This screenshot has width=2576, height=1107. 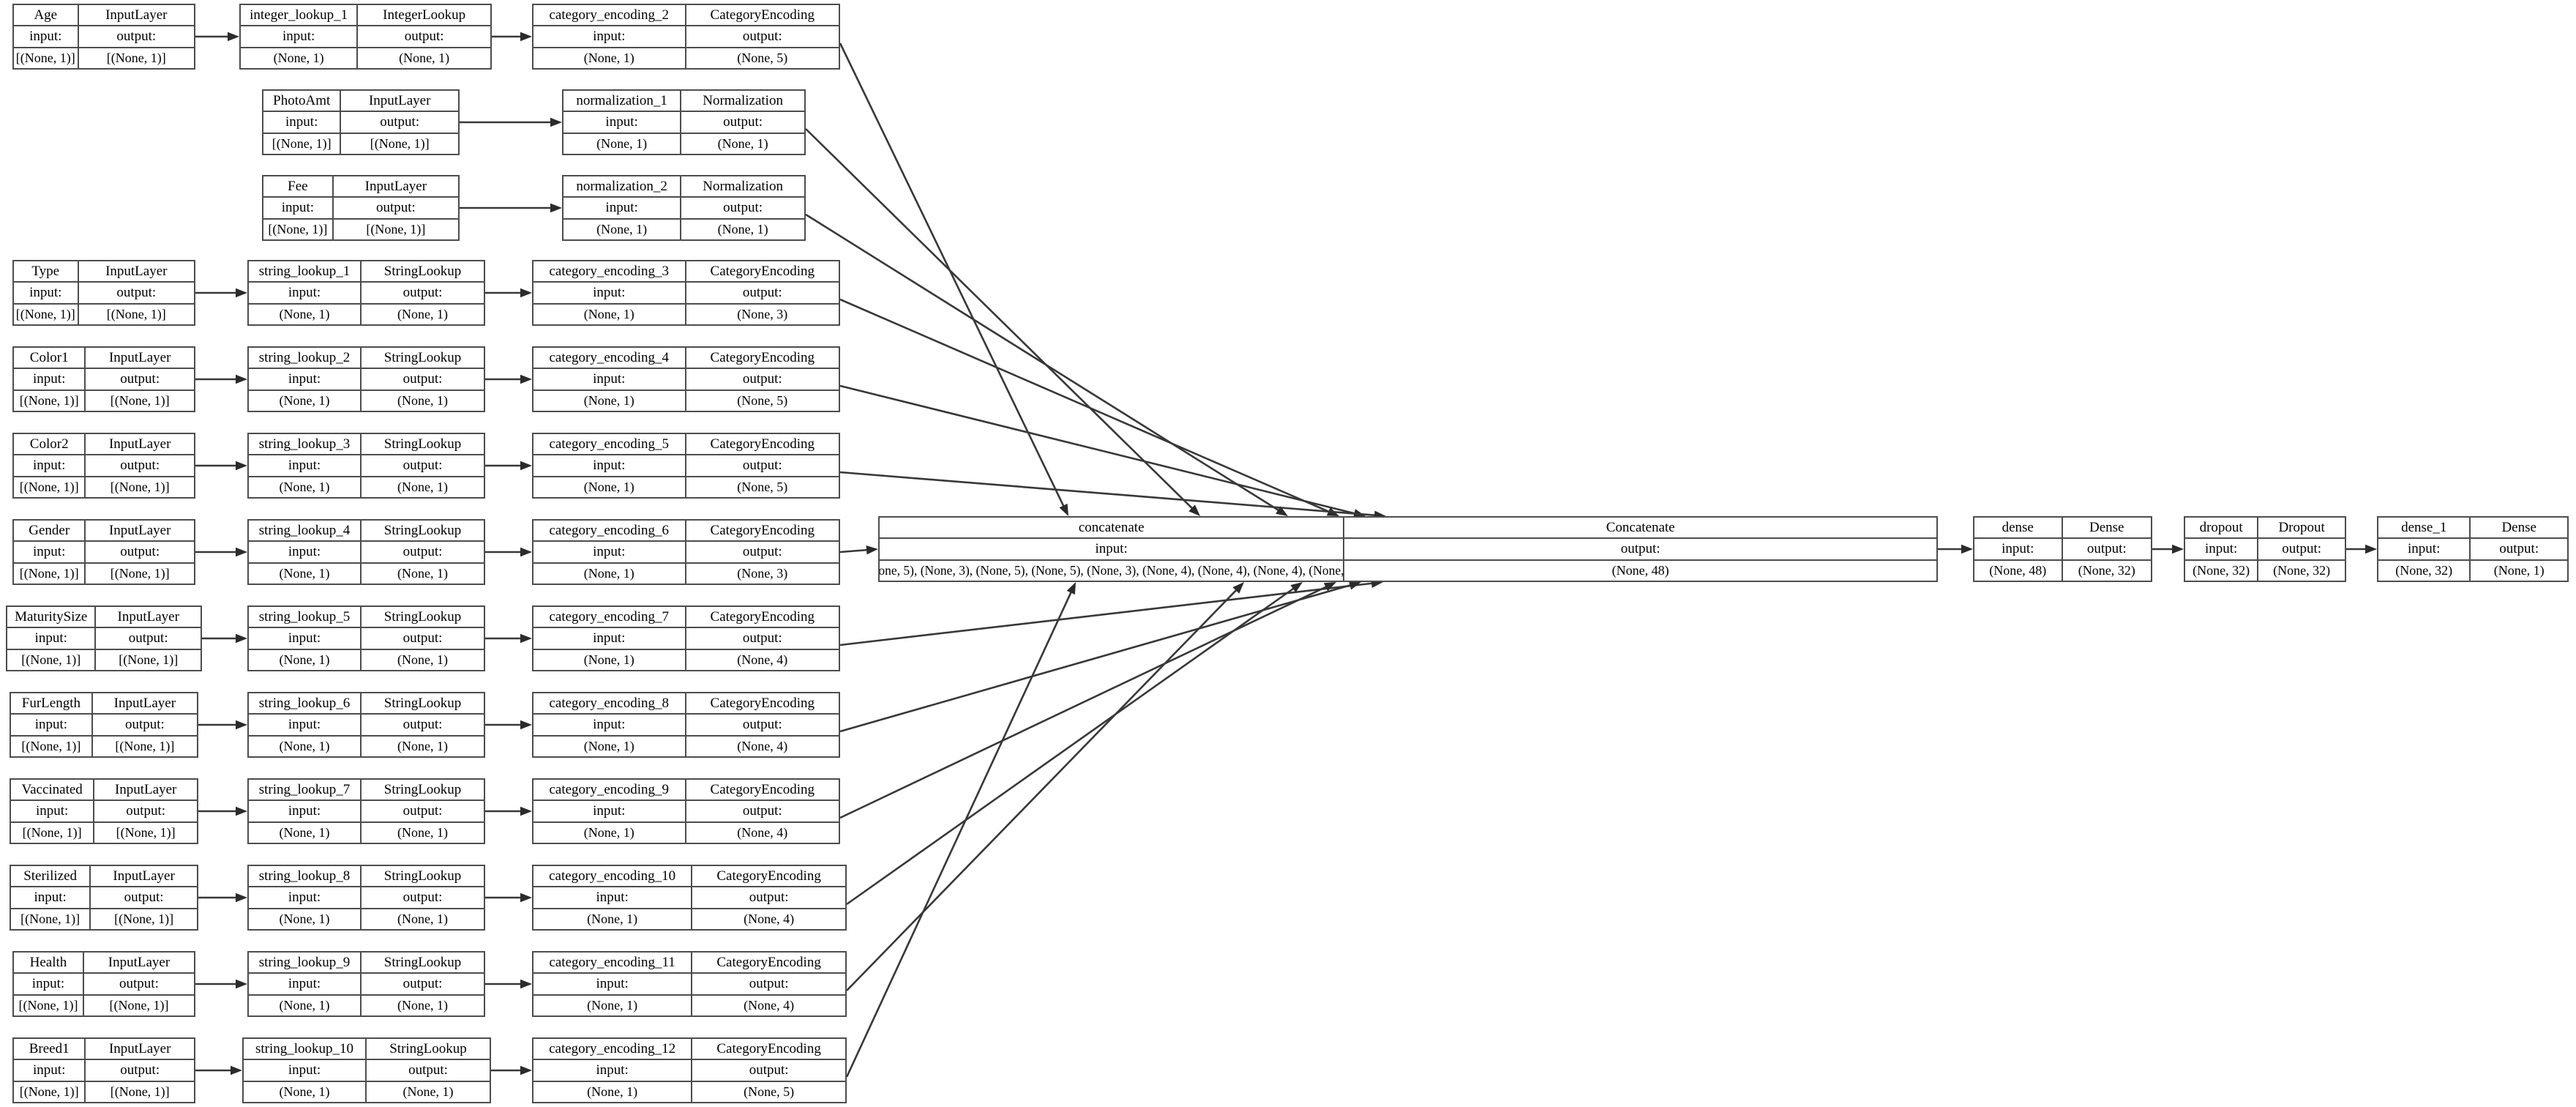 What do you see at coordinates (689, 963) in the screenshot?
I see `node-header-row: category_encoding_11 CategoryEncoding` at bounding box center [689, 963].